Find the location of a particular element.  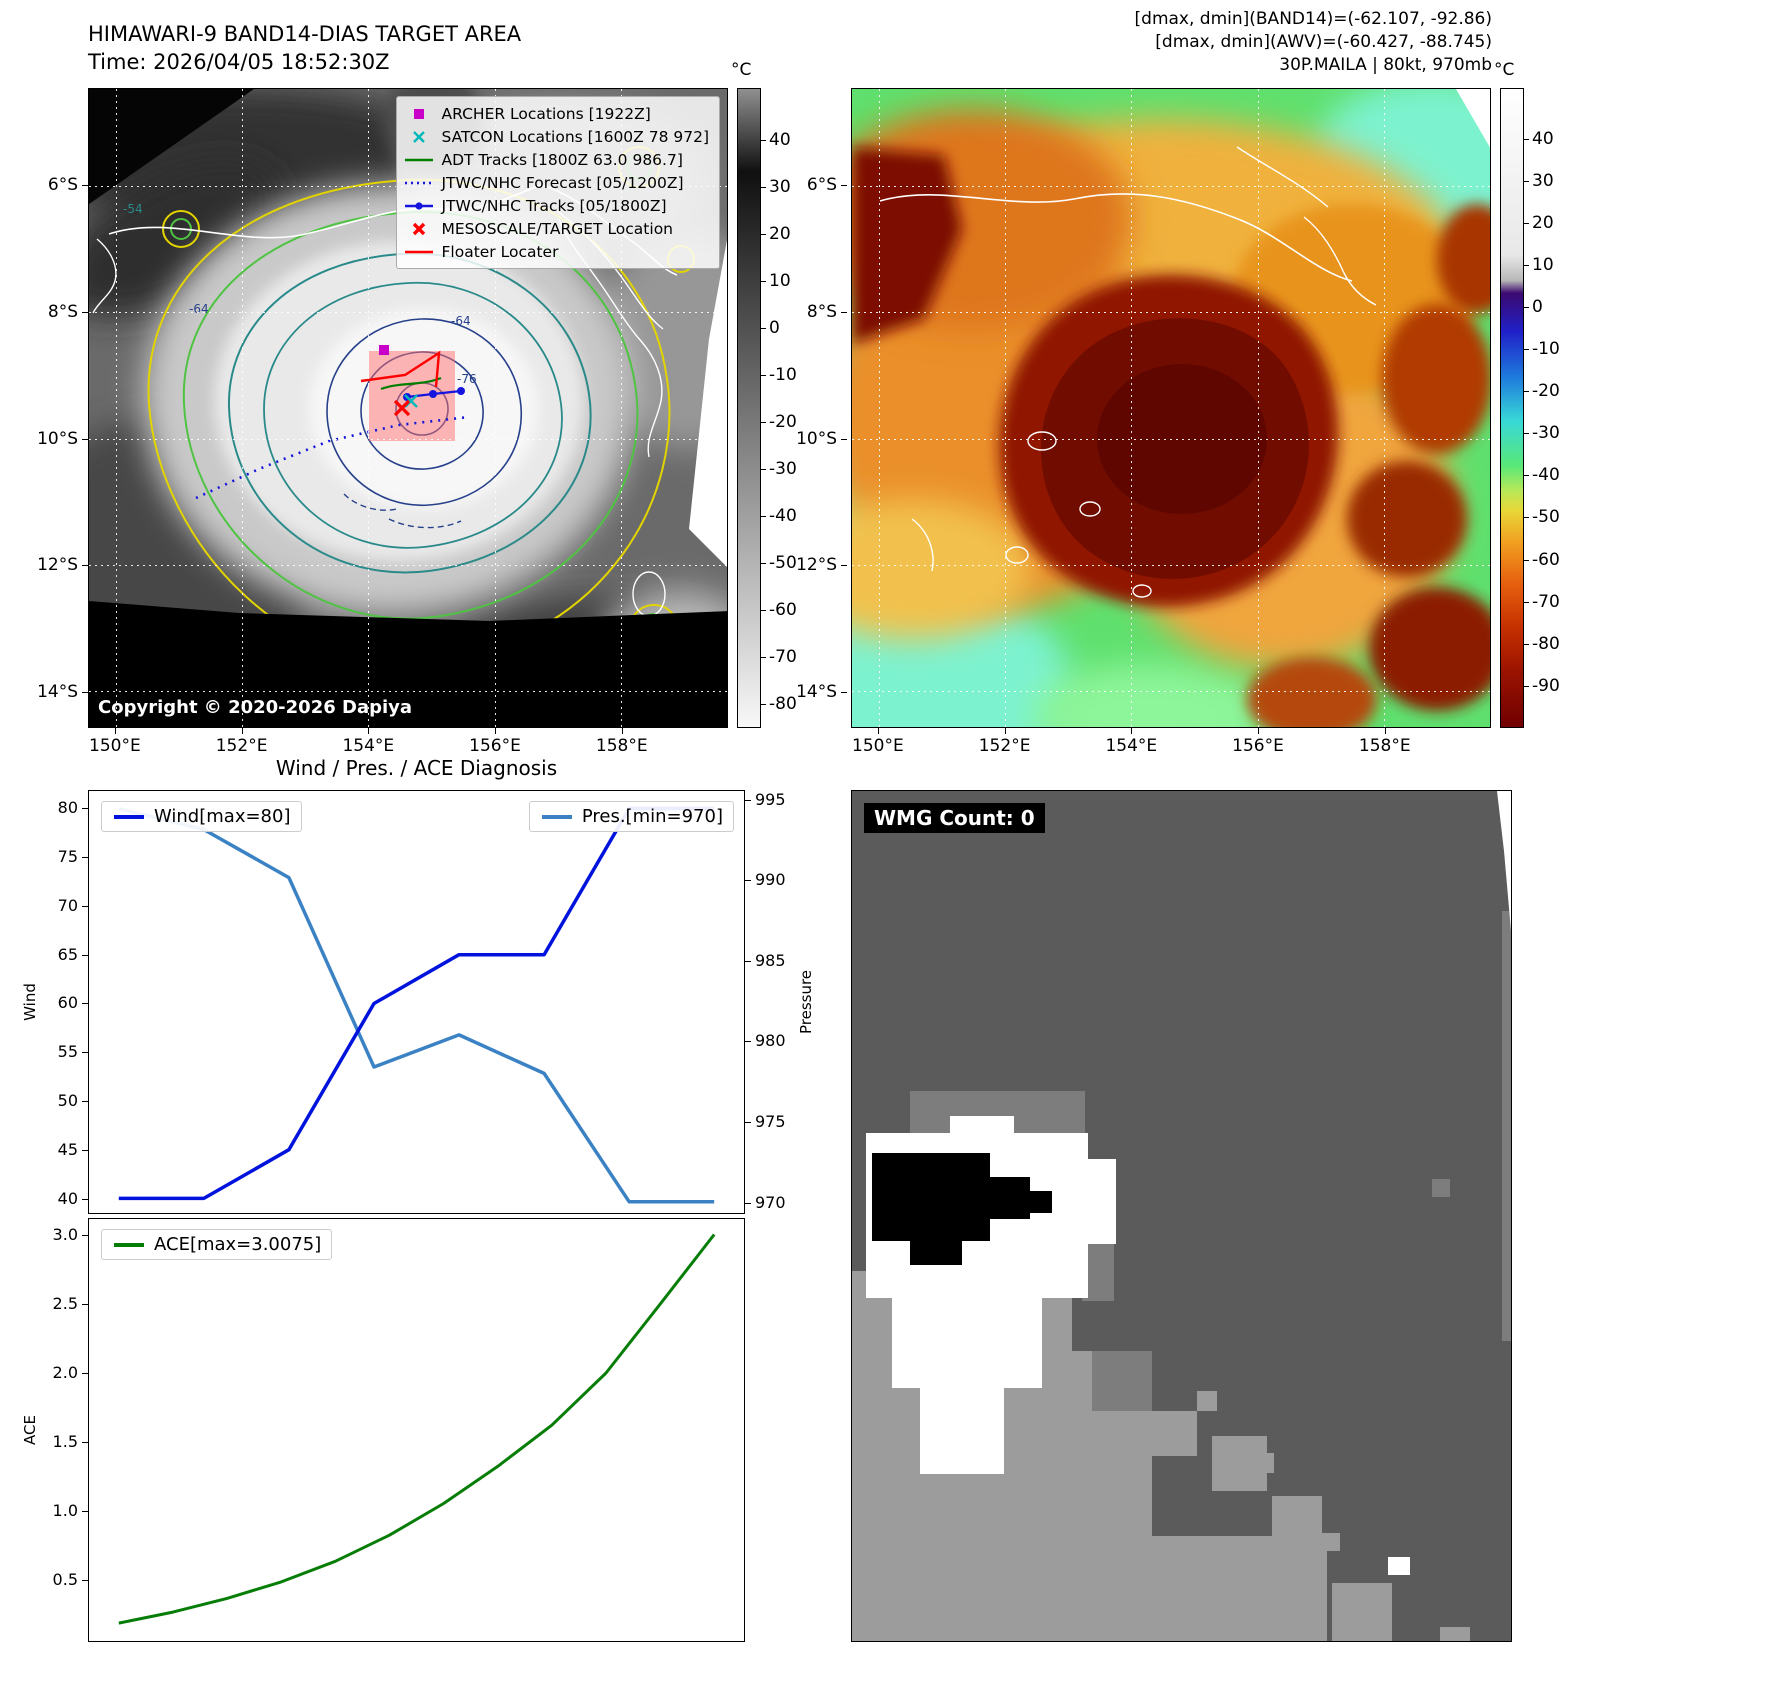

ace-y-axis: 0.5 1.0 1.5 2.0 2.5 3.0 is located at coordinates (64, 1430).